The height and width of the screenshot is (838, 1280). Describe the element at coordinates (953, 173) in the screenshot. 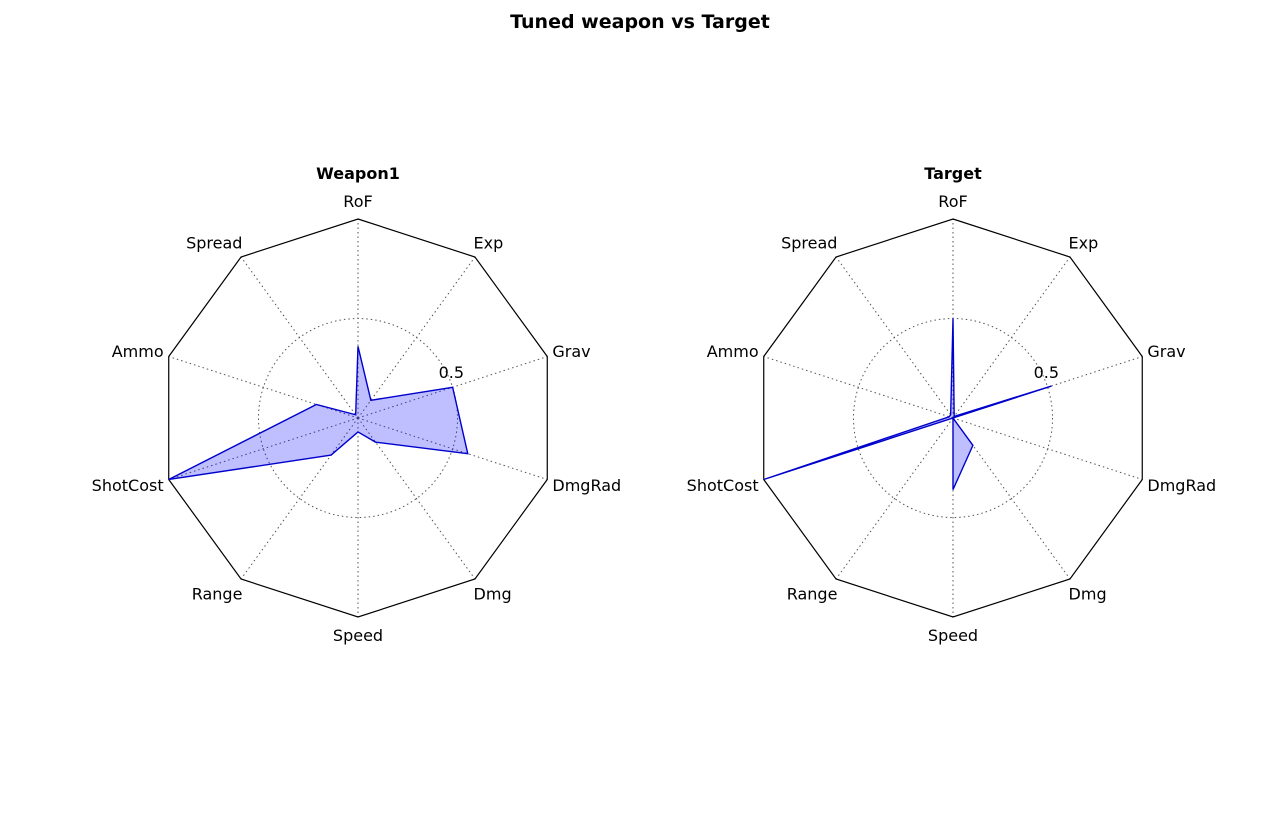

I see `subplot-title: Target` at that location.